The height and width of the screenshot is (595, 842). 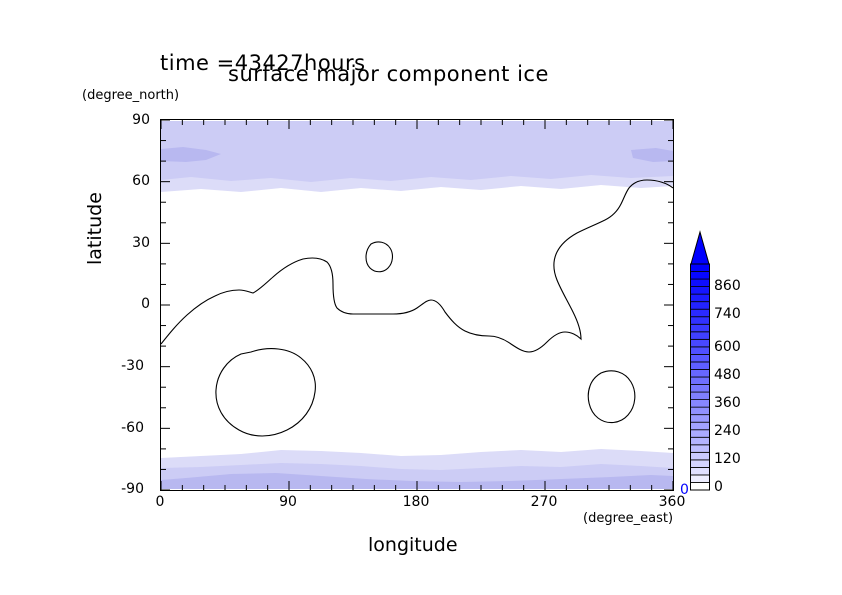 I want to click on x-tick-label-180: 180, so click(x=416, y=502).